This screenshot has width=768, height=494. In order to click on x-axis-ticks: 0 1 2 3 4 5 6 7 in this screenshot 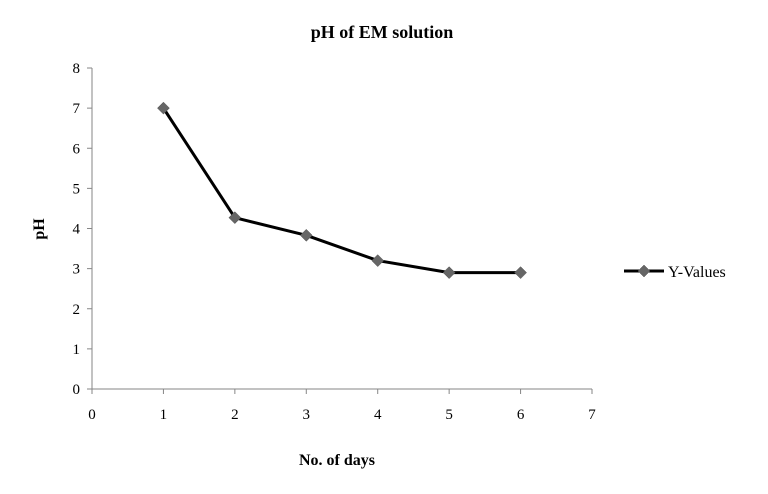, I will do `click(342, 406)`.